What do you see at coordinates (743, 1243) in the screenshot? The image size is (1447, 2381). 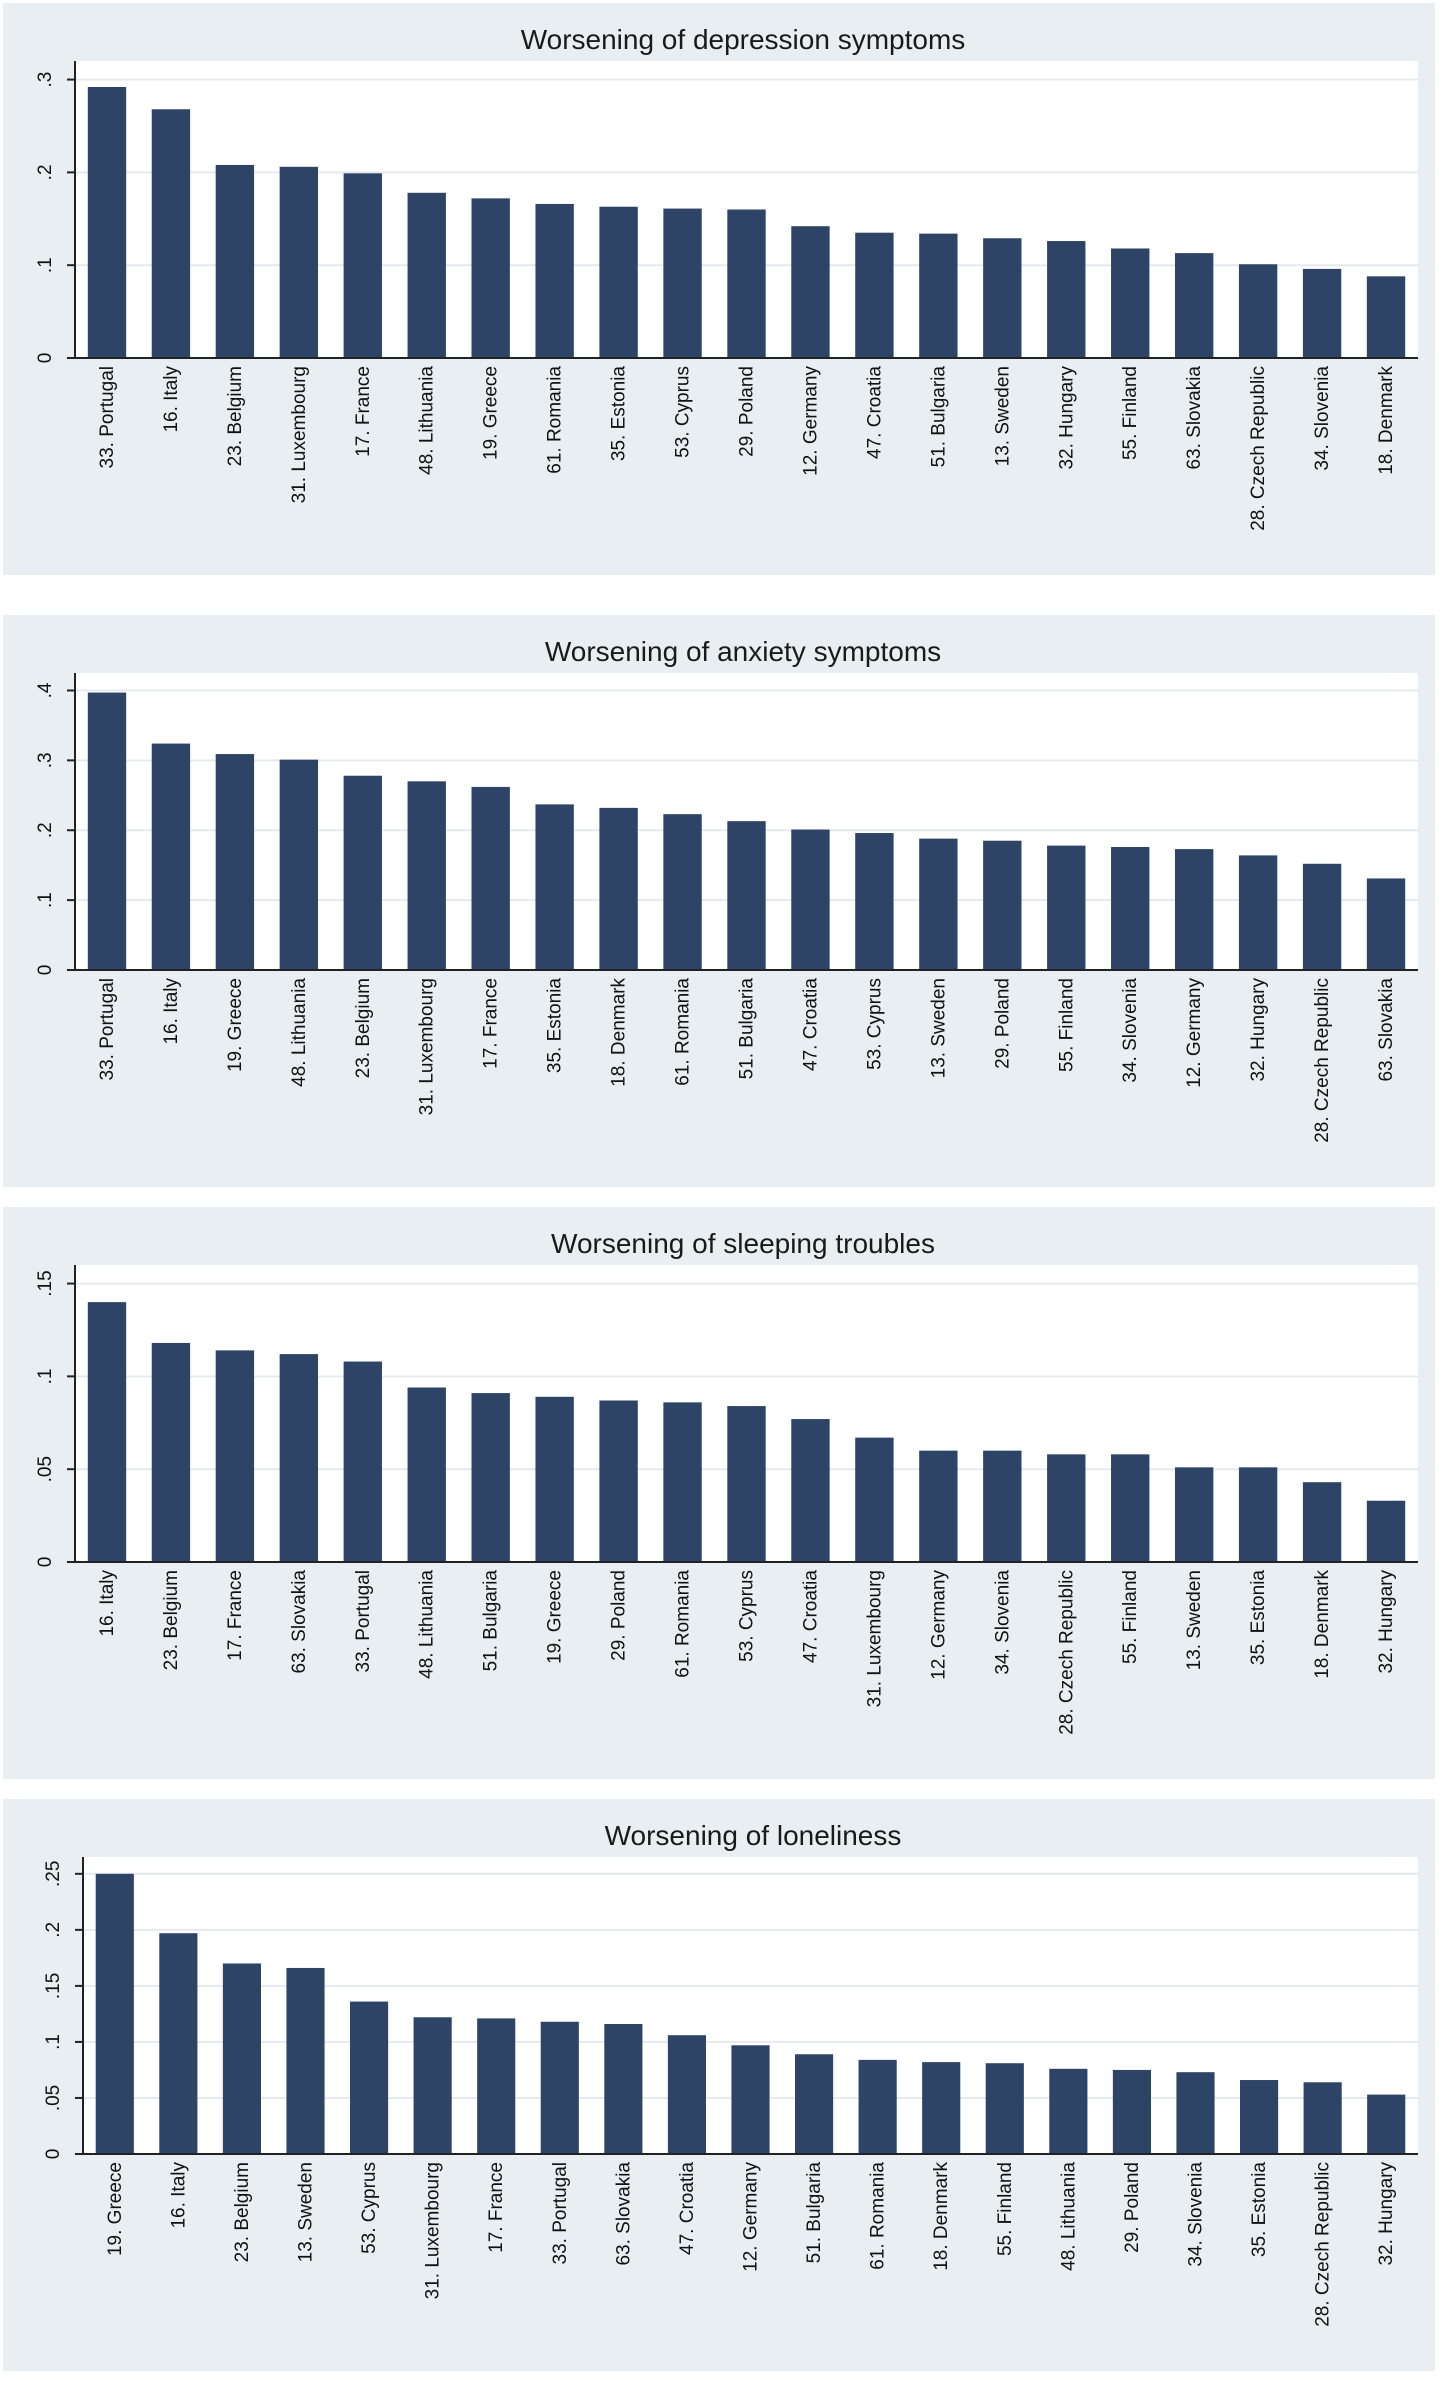 I see `chart-title: Worsening of sleeping troubles` at bounding box center [743, 1243].